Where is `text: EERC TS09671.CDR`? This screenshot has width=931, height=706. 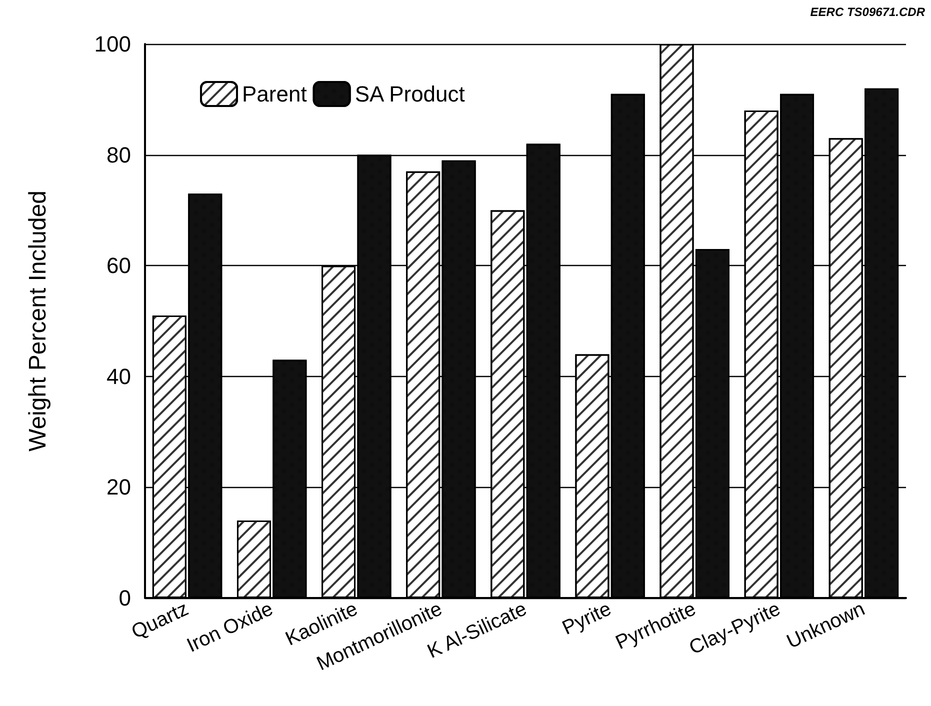 text: EERC TS09671.CDR is located at coordinates (868, 12).